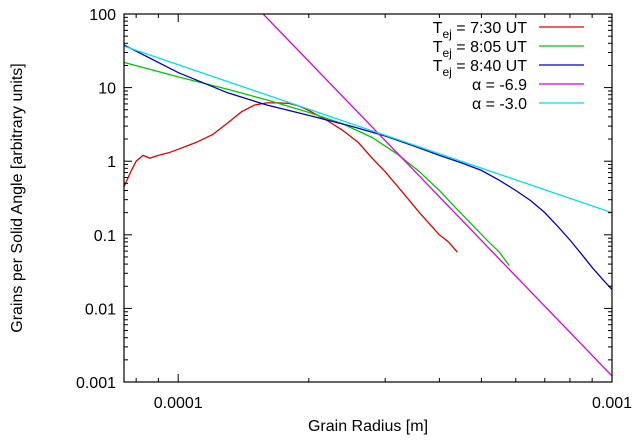  I want to click on y-tick-label: 1, so click(111, 162).